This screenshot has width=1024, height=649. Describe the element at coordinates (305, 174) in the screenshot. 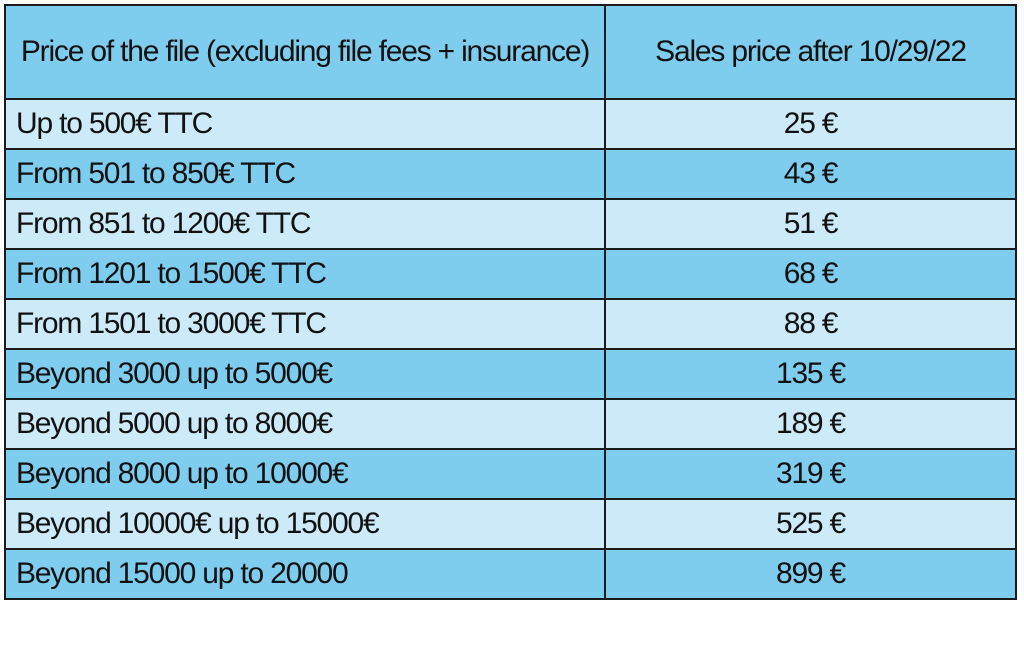

I see `price-range-cell: From 501 to 850€ TTC` at that location.